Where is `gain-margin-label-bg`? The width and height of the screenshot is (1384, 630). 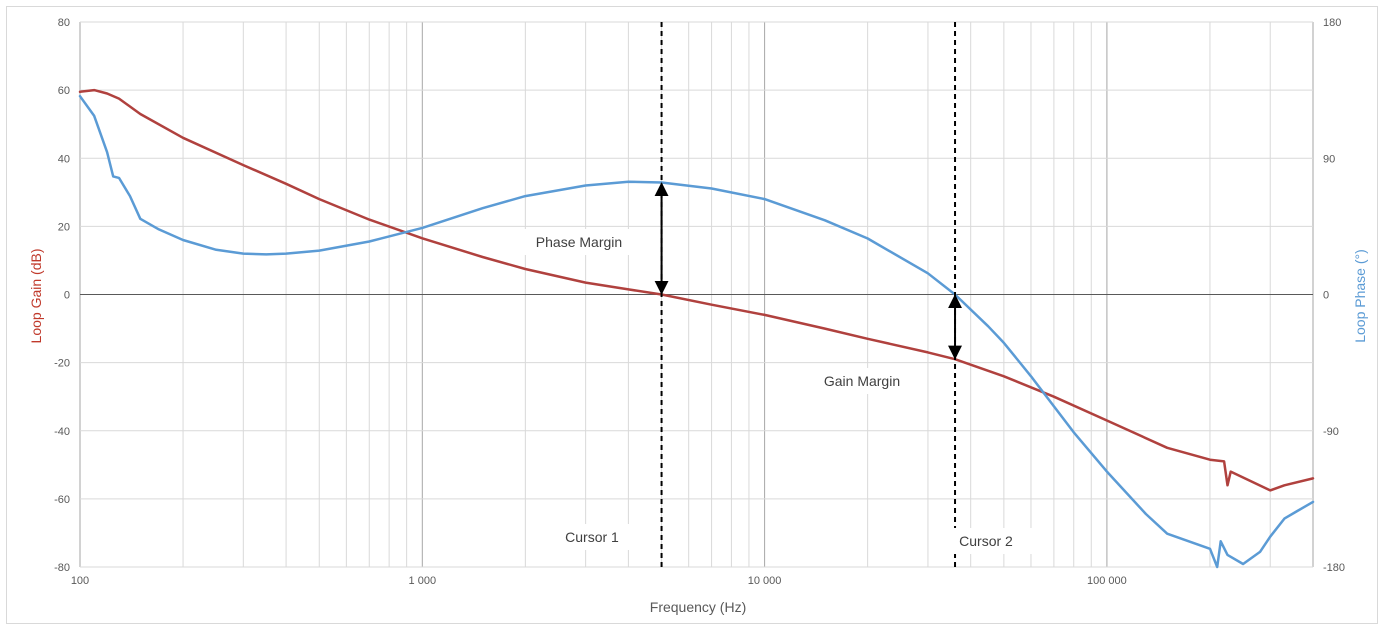
gain-margin-label-bg is located at coordinates (862, 381).